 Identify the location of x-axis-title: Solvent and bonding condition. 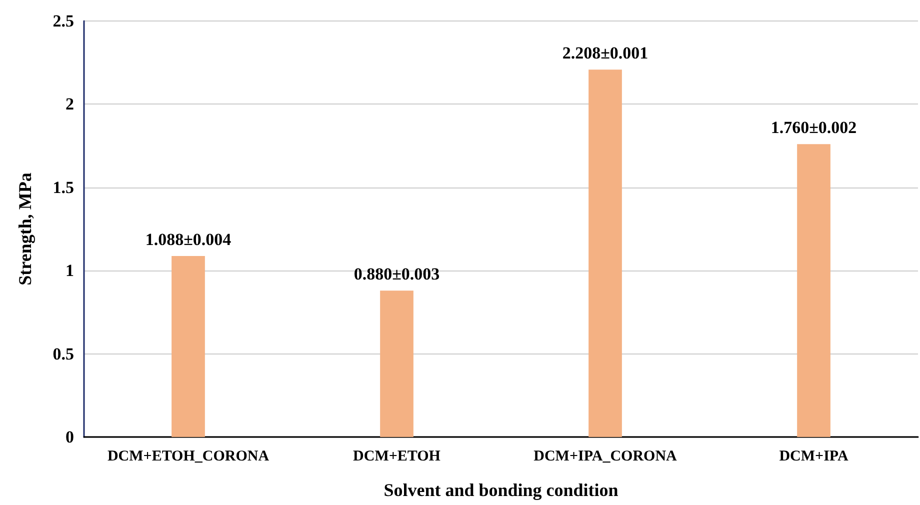
(501, 490).